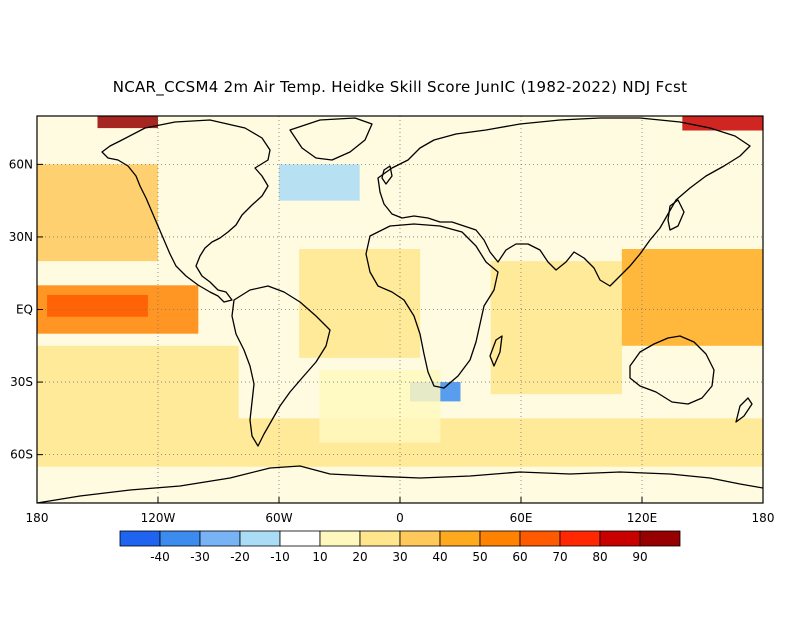  Describe the element at coordinates (399, 557) in the screenshot. I see `colorbar-label-6: 30` at that location.